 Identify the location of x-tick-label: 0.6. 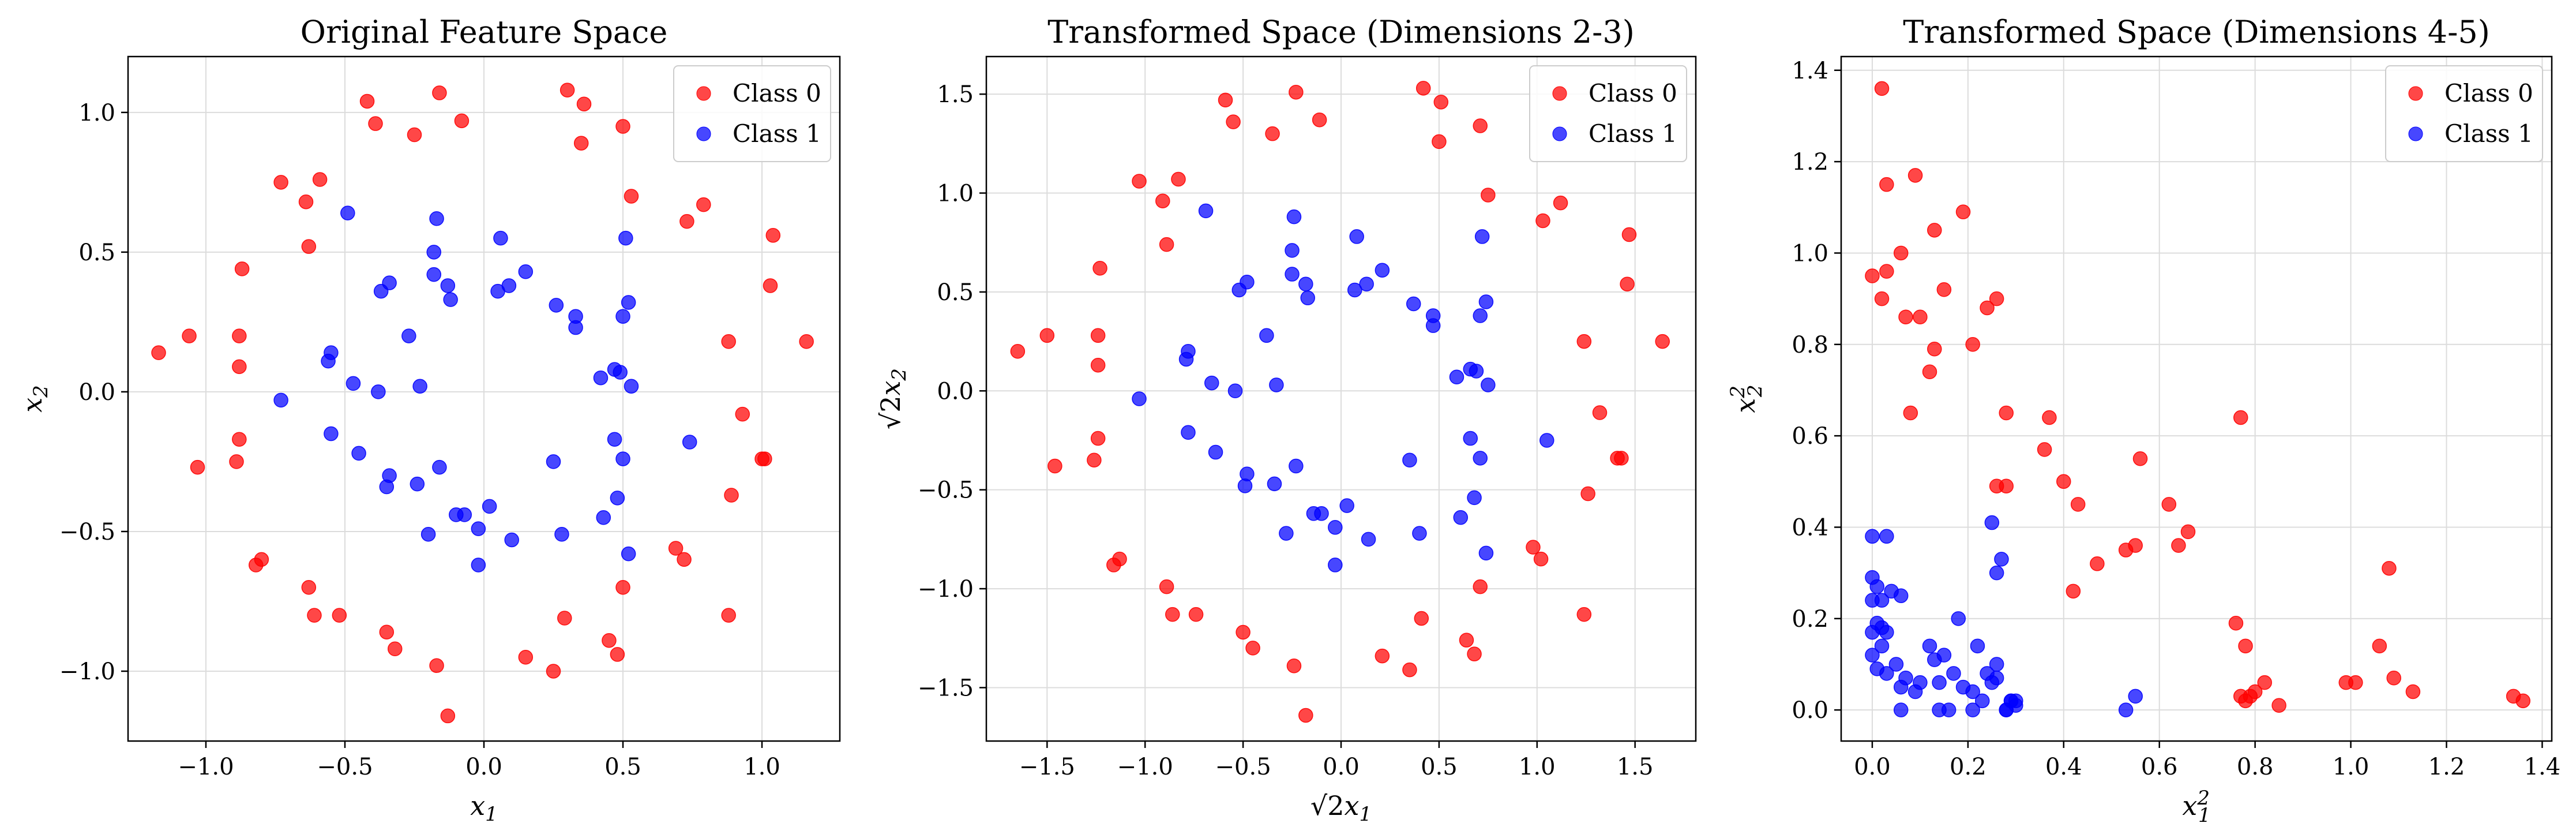
(2159, 767).